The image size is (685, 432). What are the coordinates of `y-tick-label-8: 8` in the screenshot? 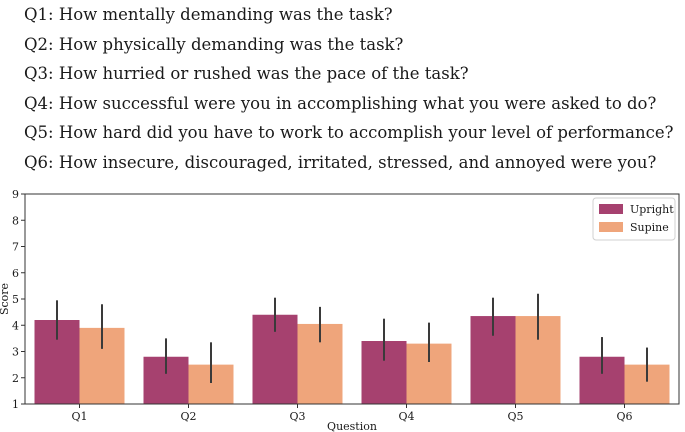 It's located at (15, 220).